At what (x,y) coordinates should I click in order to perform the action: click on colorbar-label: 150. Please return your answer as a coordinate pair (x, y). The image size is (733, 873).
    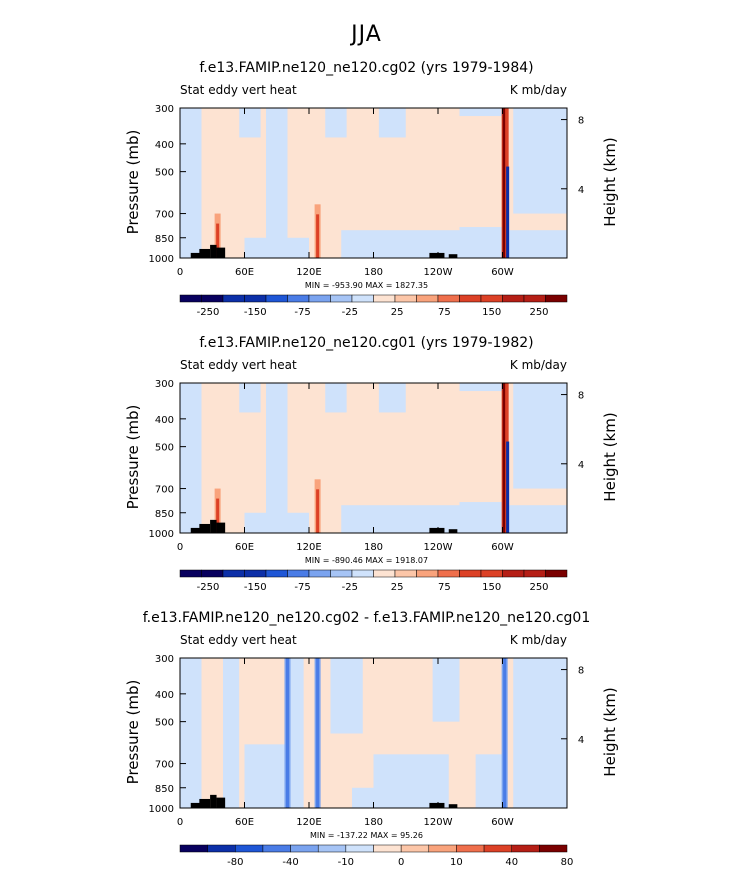
    Looking at the image, I should click on (491, 312).